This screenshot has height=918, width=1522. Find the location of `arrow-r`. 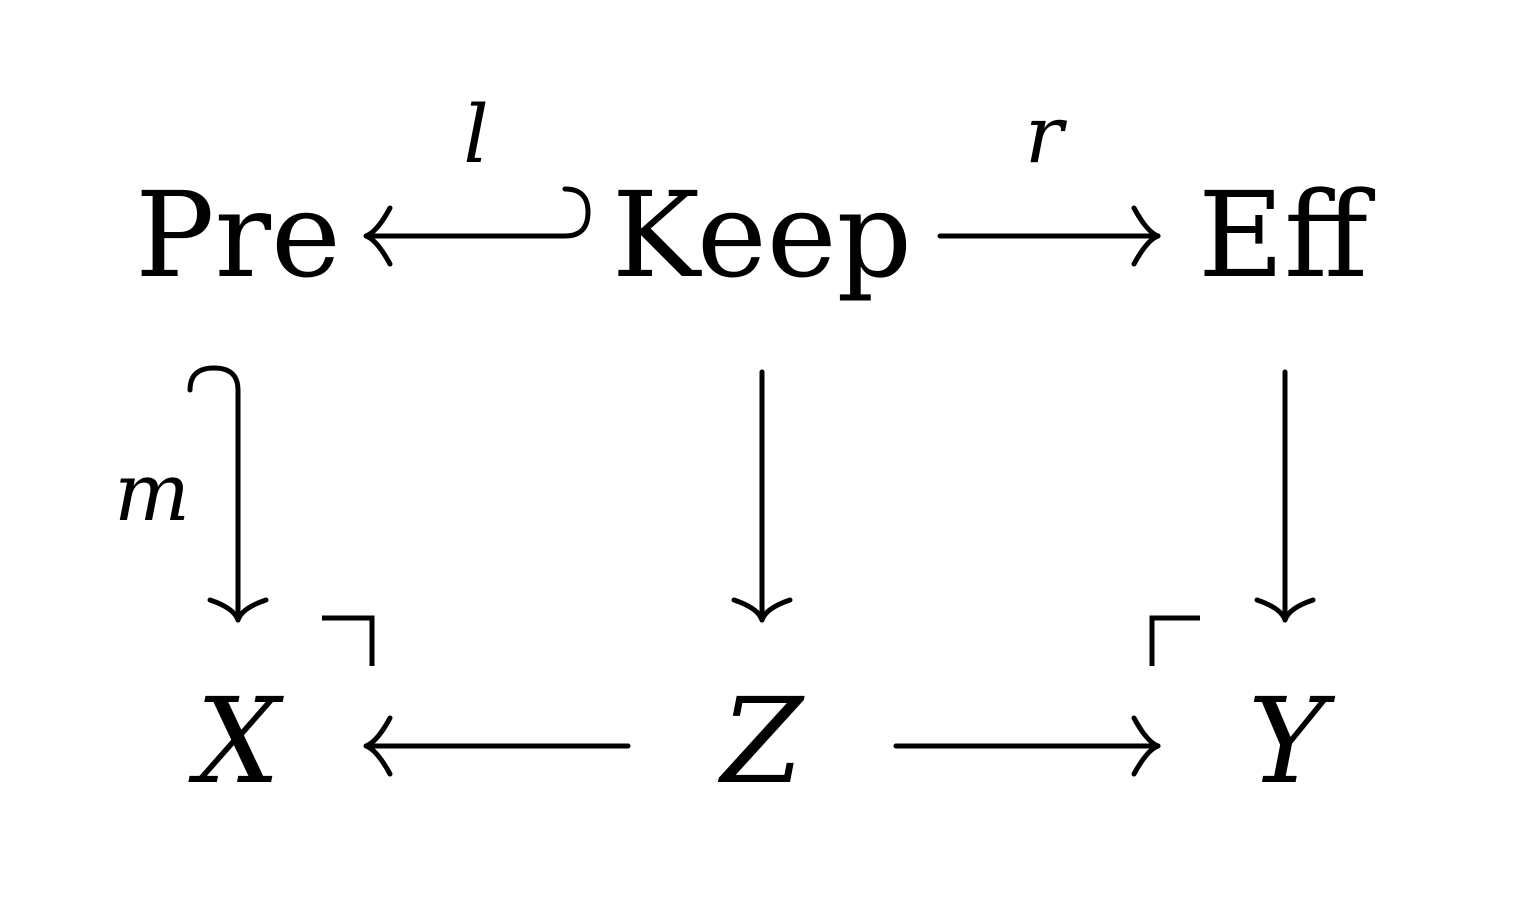

arrow-r is located at coordinates (1049, 236).